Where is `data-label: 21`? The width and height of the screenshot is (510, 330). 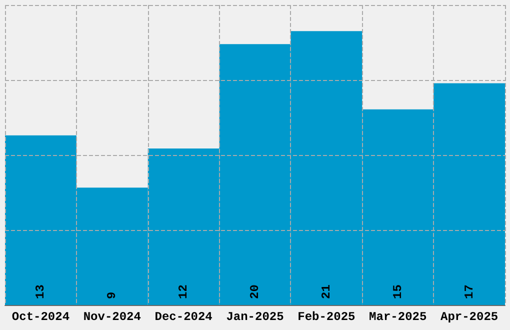
data-label: 21 is located at coordinates (326, 291).